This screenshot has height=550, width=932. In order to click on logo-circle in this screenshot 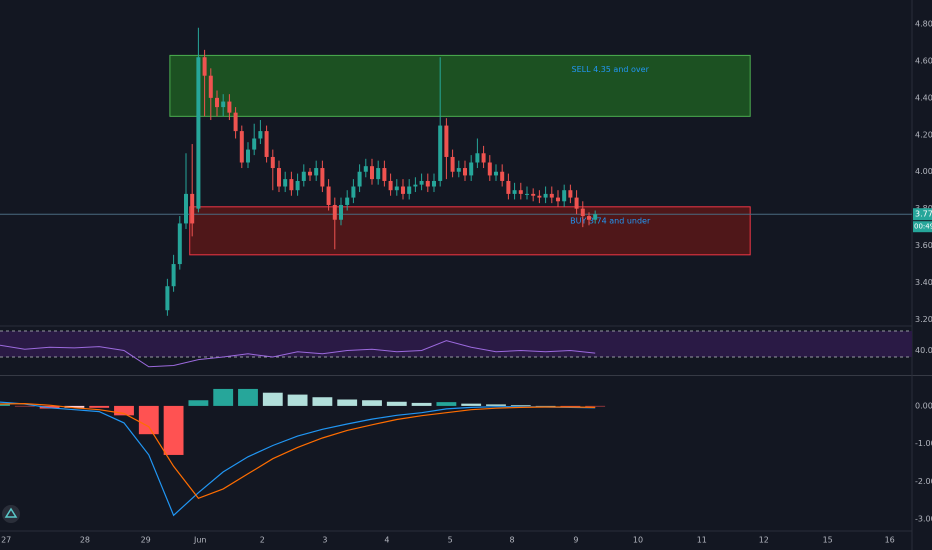, I will do `click(11, 514)`.